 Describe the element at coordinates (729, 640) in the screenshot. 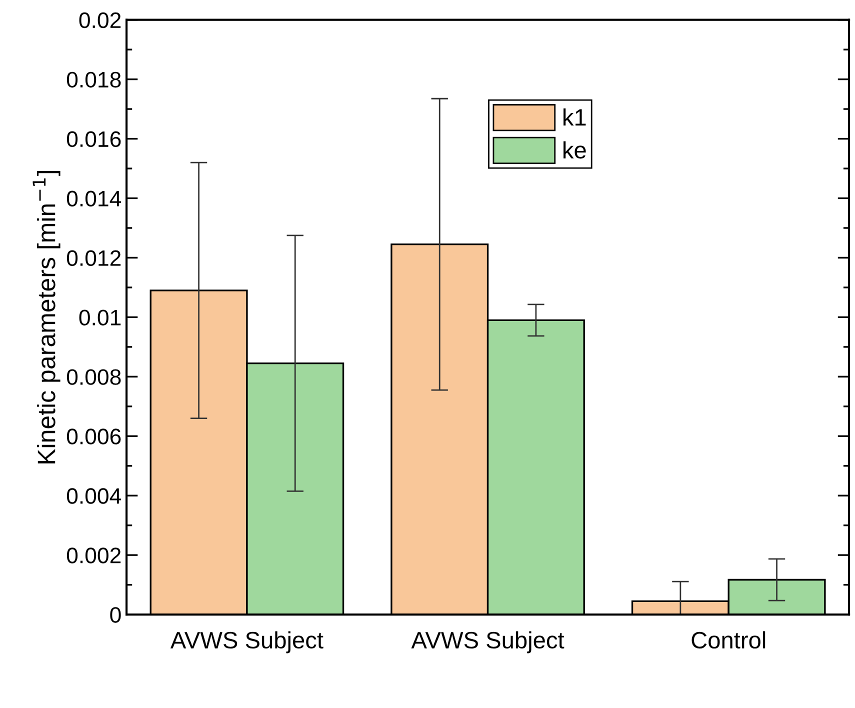

I see `x-tick-label: Control` at that location.